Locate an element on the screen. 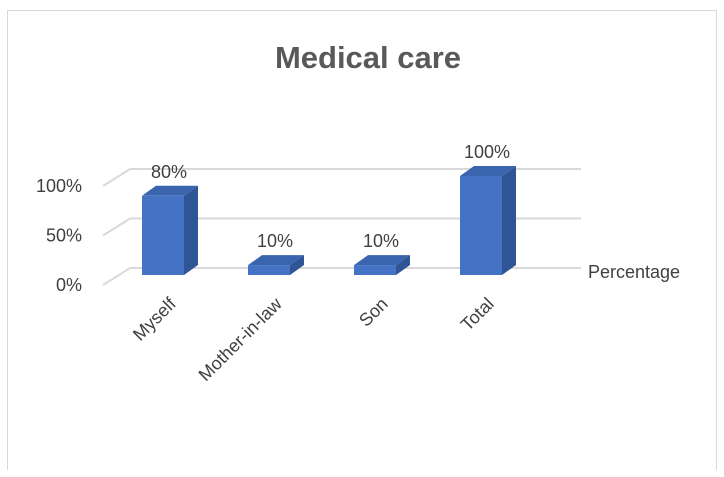  bar-mother-in-law is located at coordinates (276, 265).